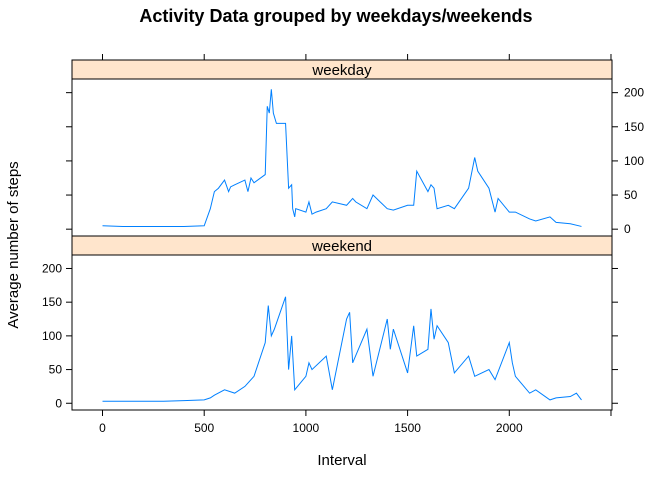 The image size is (672, 480). I want to click on y-tick-label-weekend: 50, so click(56, 370).